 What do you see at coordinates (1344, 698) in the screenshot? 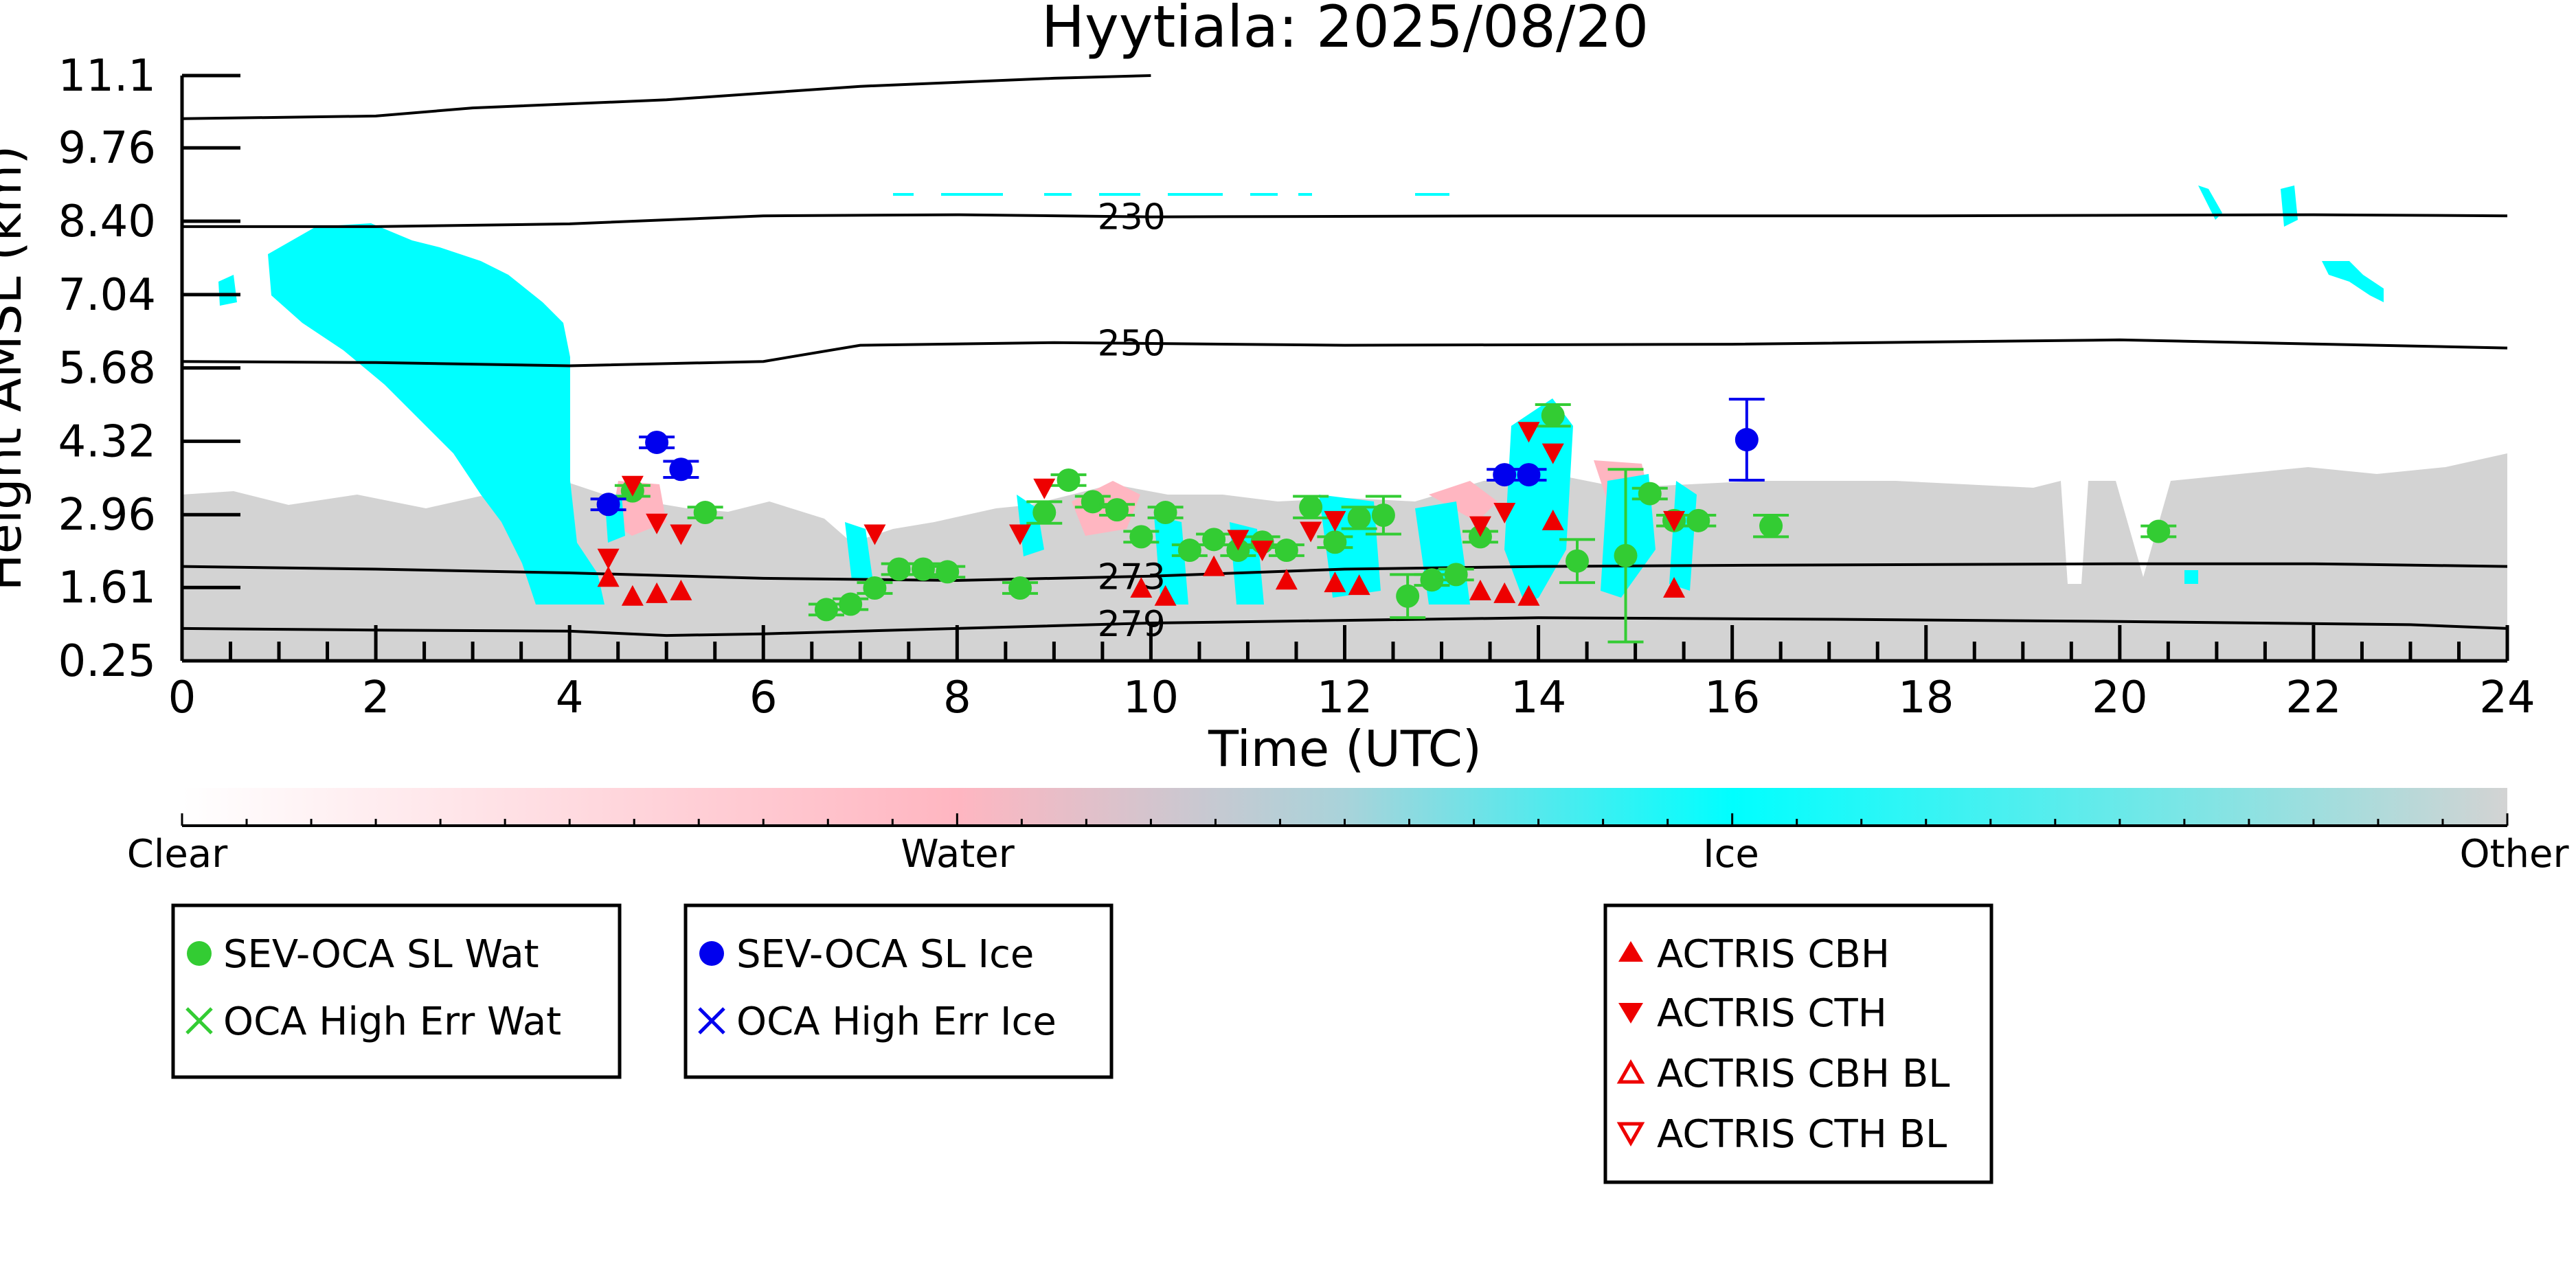
I see `x-tick-label: 12` at bounding box center [1344, 698].